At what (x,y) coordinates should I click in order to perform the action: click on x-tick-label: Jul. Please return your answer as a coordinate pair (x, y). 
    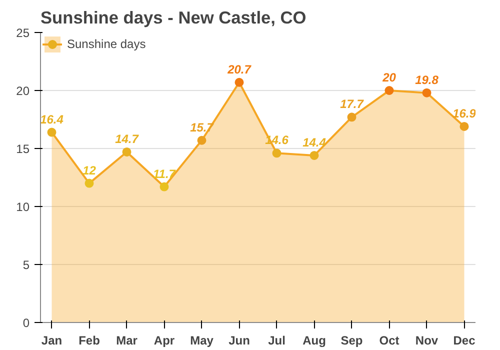
    Looking at the image, I should click on (277, 341).